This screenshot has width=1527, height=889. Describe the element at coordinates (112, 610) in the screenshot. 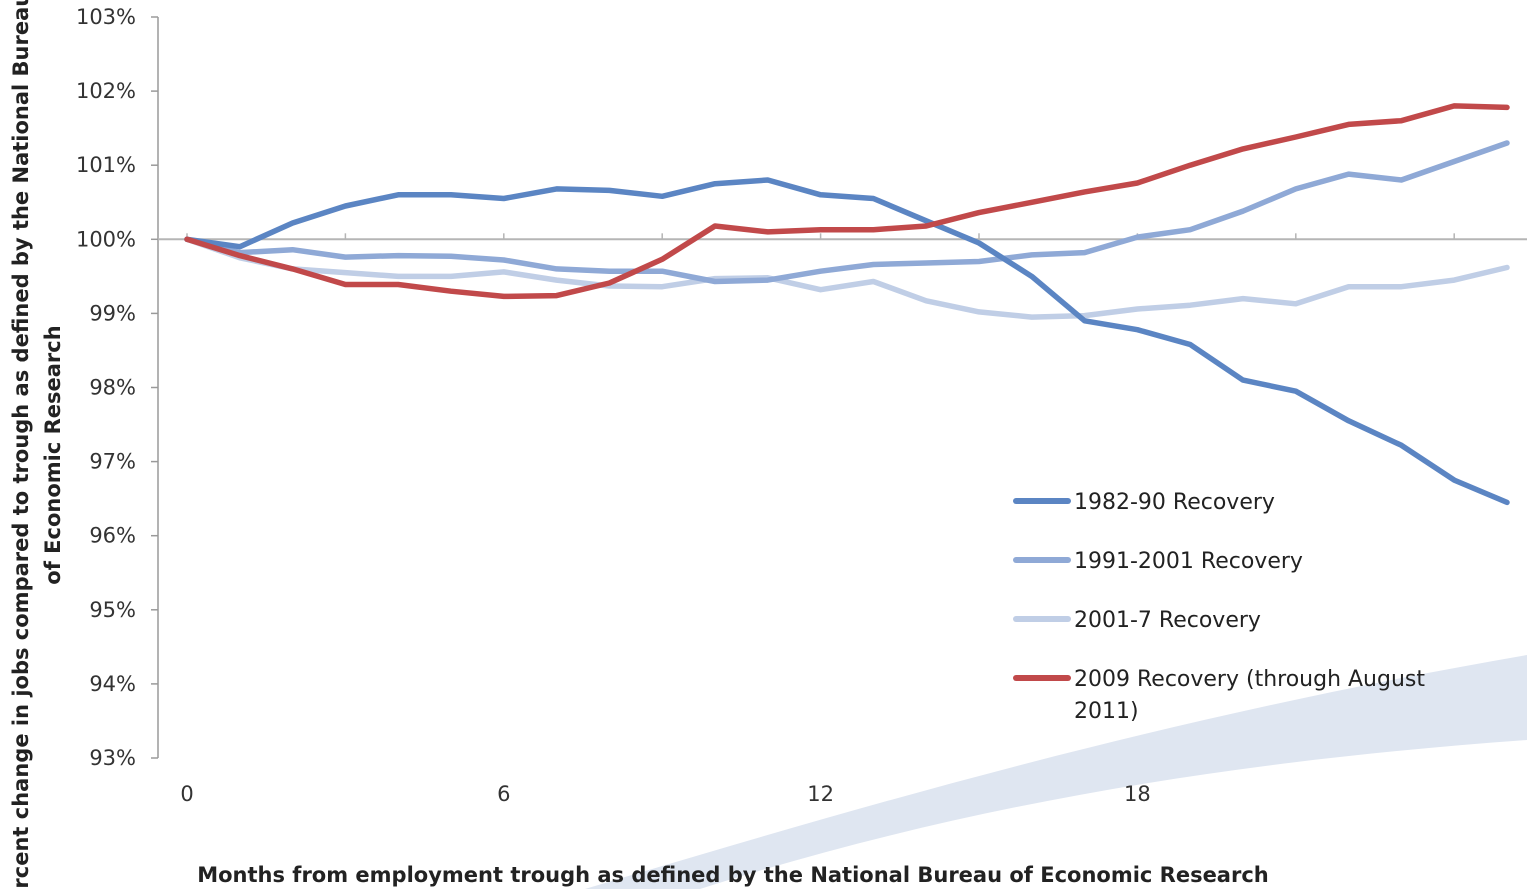

I see `y-tick-label: 95%` at that location.